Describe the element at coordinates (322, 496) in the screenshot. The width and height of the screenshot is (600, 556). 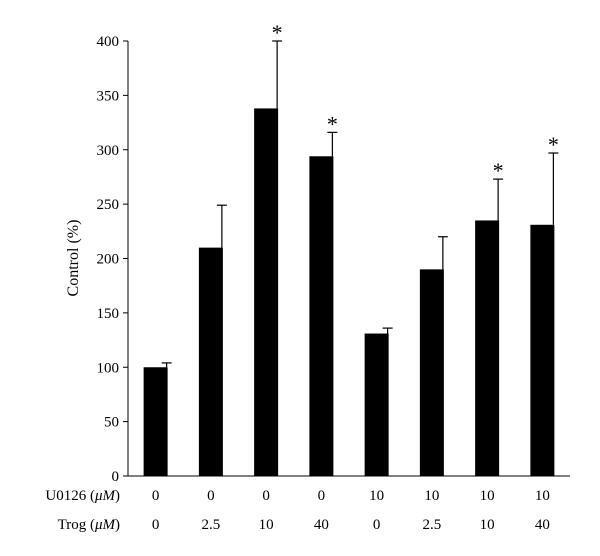
I see `u0126-label-3: 0` at that location.